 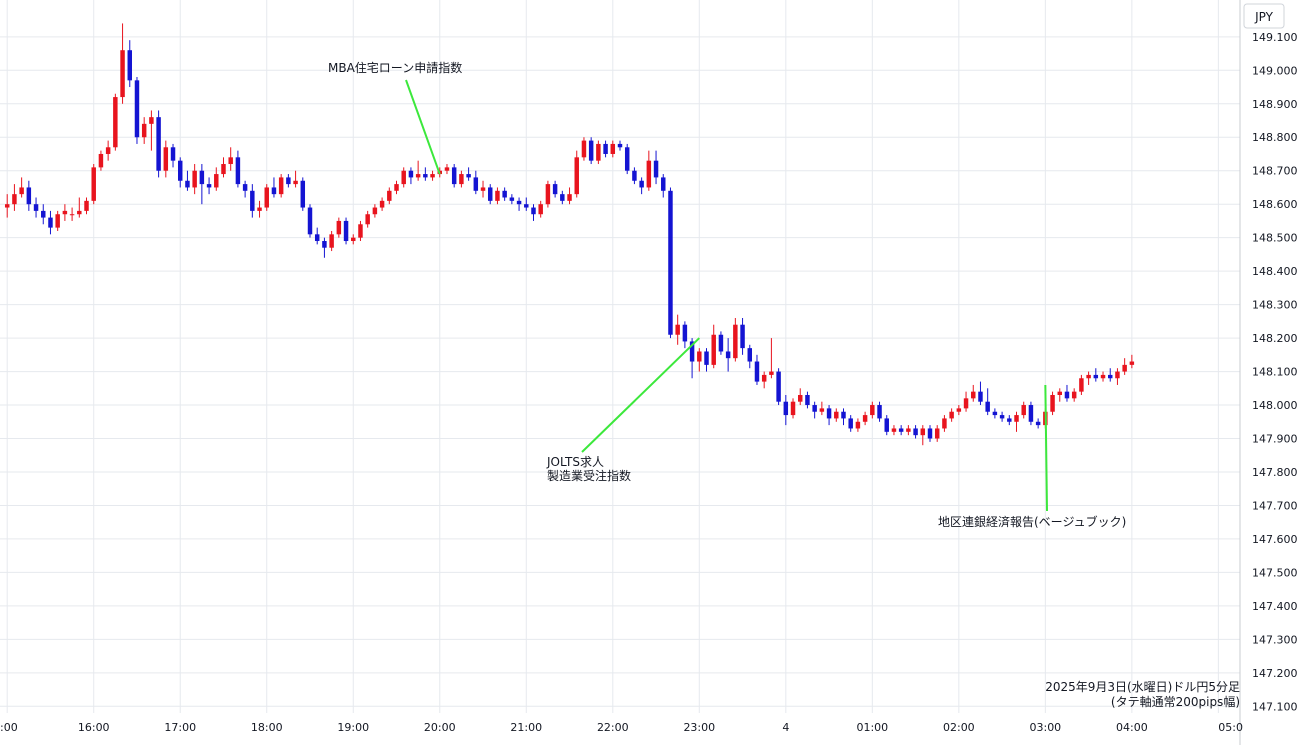 What do you see at coordinates (1275, 70) in the screenshot?
I see `y-tick-label: 149.000` at bounding box center [1275, 70].